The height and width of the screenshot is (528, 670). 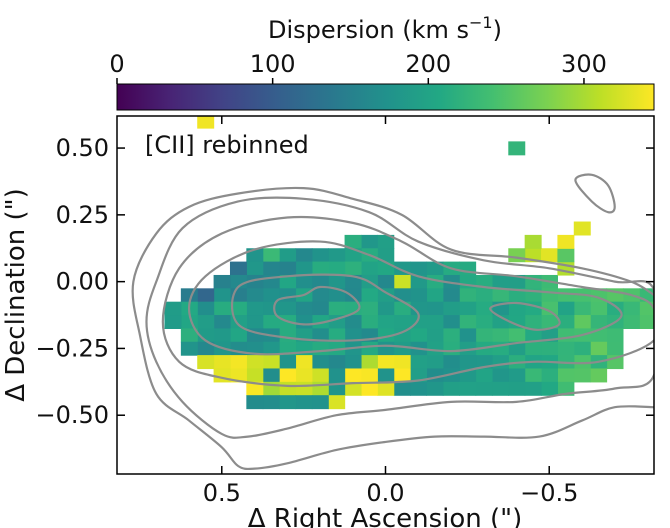 What do you see at coordinates (358, 67) in the screenshot?
I see `colorbar-ticks: 0 100 200 300` at bounding box center [358, 67].